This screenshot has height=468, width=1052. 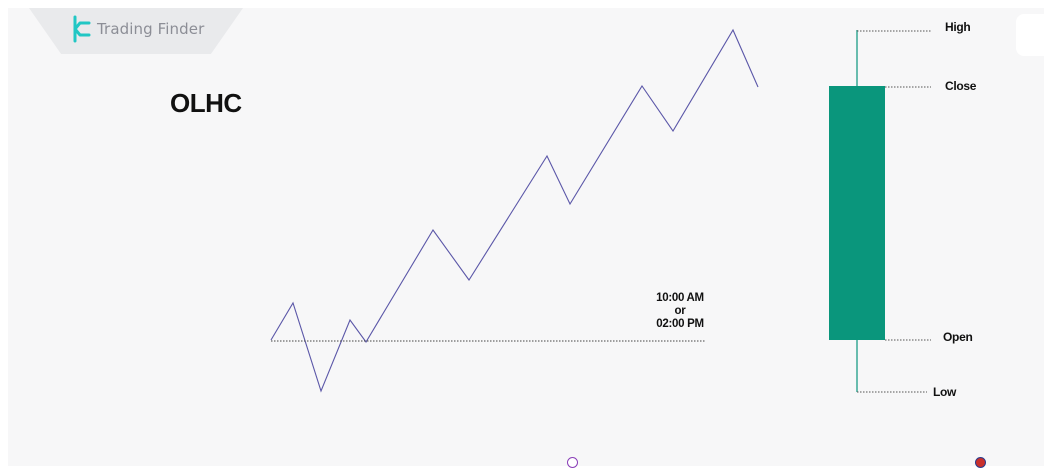 What do you see at coordinates (857, 213) in the screenshot?
I see `candle-body` at bounding box center [857, 213].